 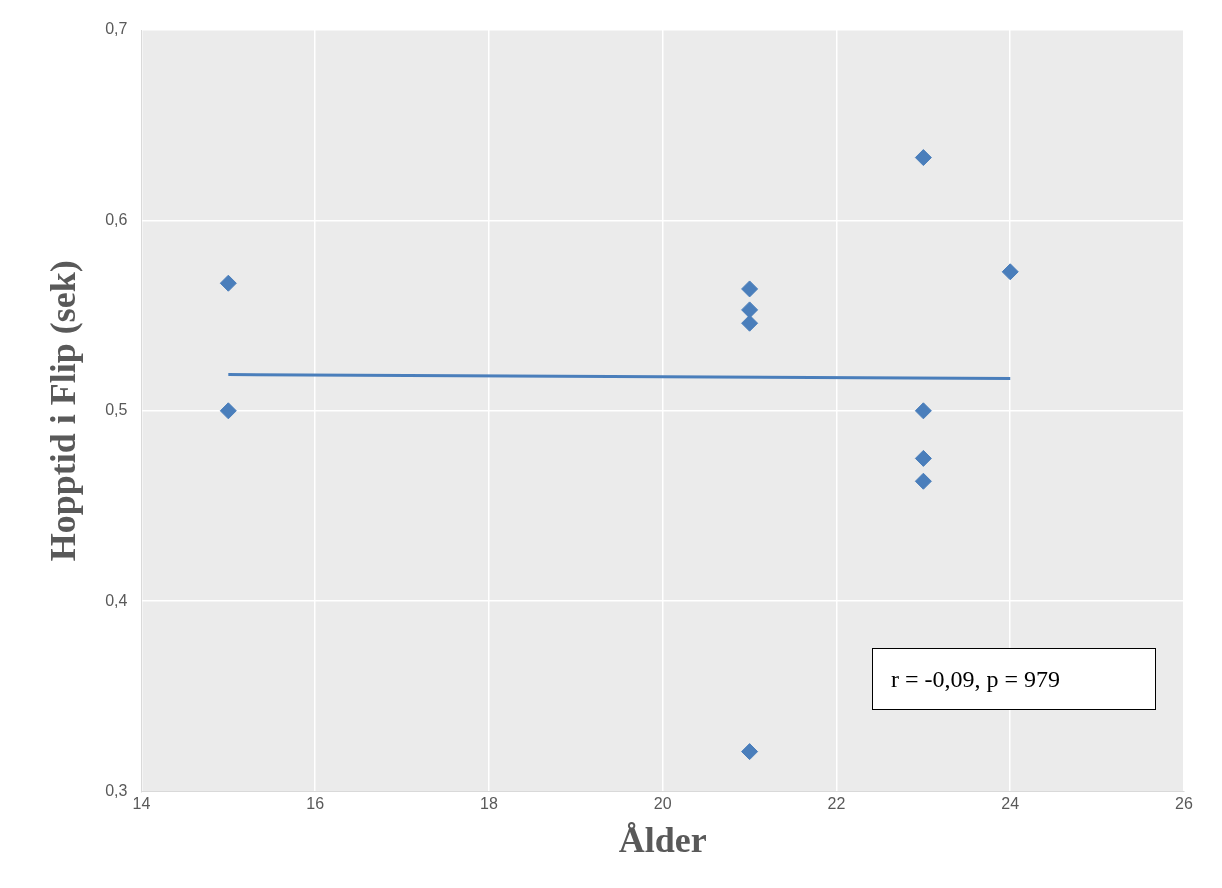 What do you see at coordinates (116, 29) in the screenshot?
I see `y-tick-label: 0,7` at bounding box center [116, 29].